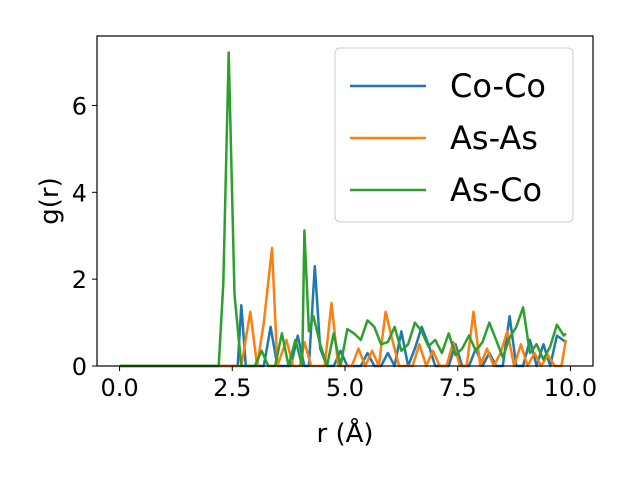  I want to click on legend-label-co-co: Co-Co, so click(498, 86).